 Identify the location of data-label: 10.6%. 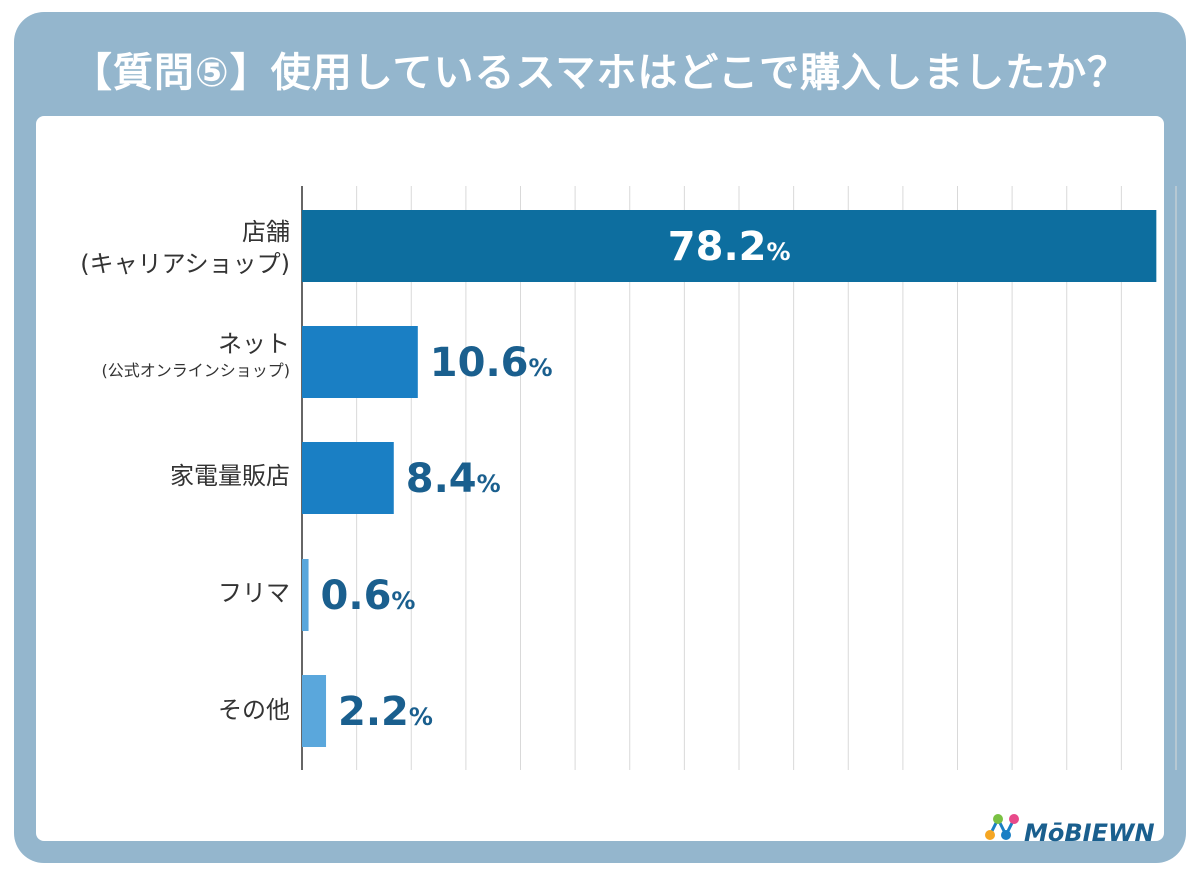
(491, 363).